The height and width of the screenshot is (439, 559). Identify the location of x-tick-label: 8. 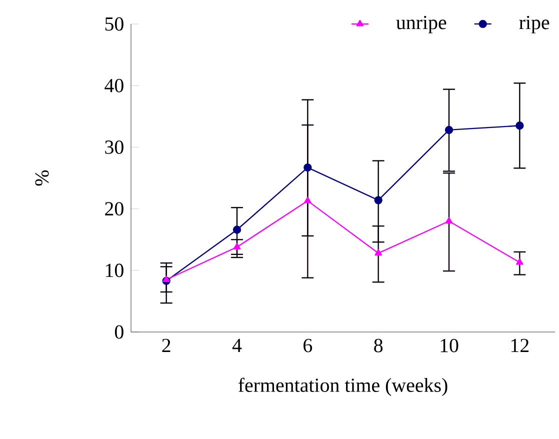
(378, 345).